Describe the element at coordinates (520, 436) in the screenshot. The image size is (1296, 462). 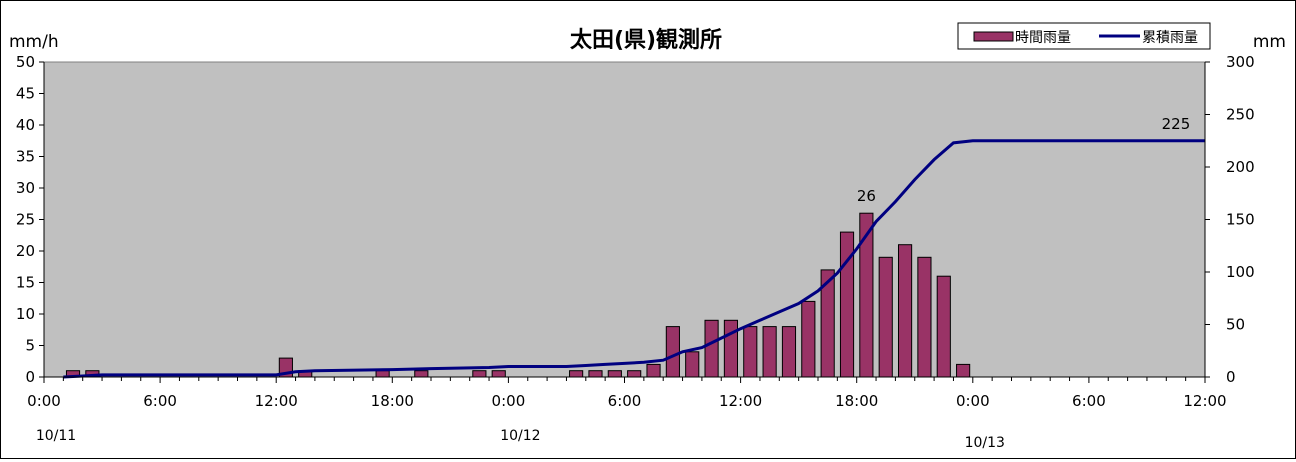
I see `date-label: 10/12` at that location.